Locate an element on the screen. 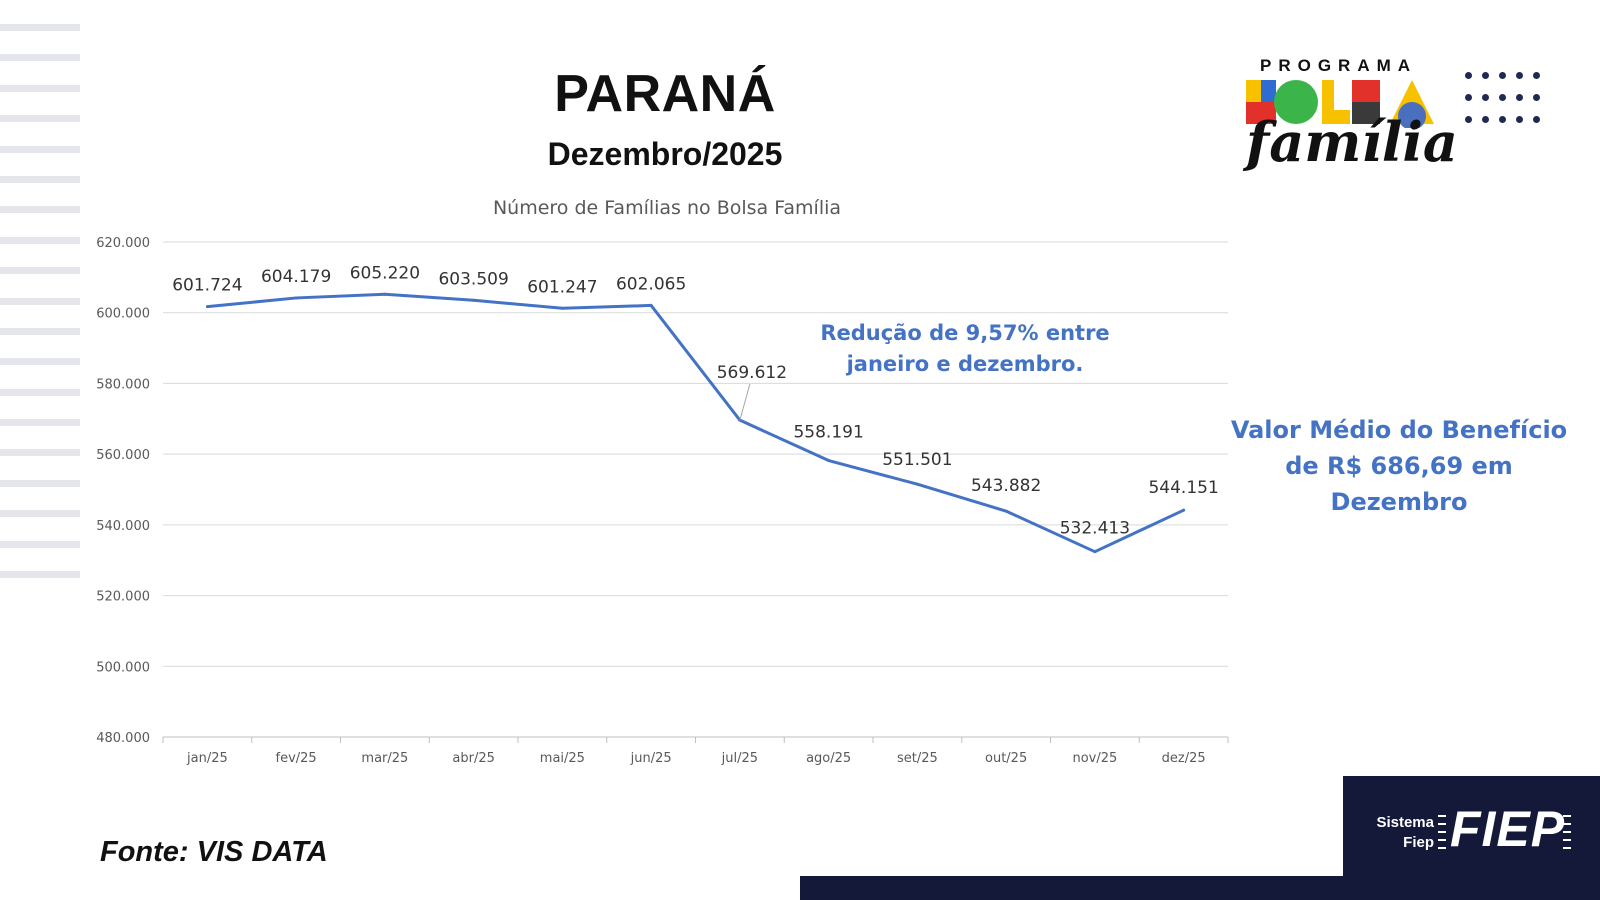 The width and height of the screenshot is (1600, 900). data-label: 543.882 is located at coordinates (1006, 486).